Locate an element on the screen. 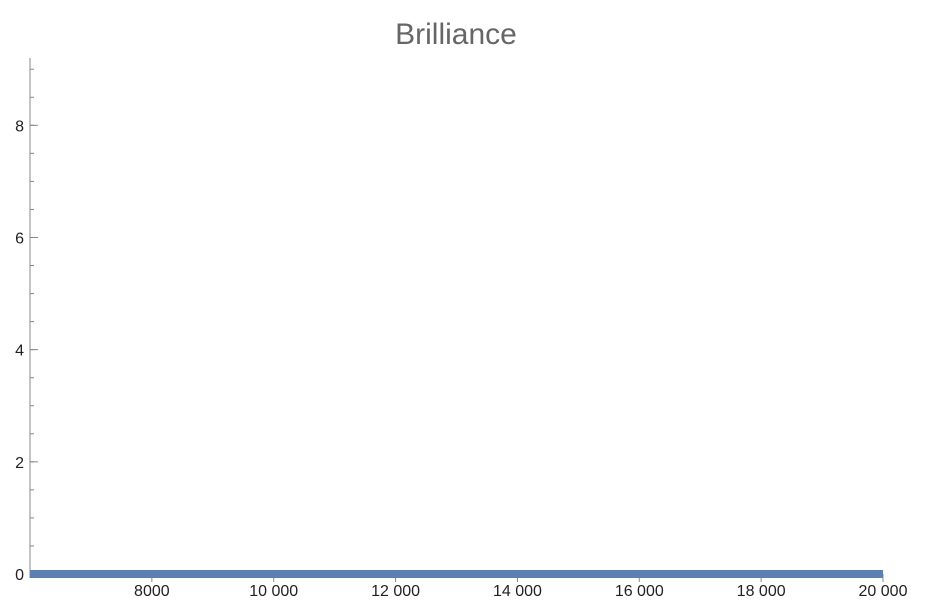  x-tick-label: 20 000 is located at coordinates (883, 591).